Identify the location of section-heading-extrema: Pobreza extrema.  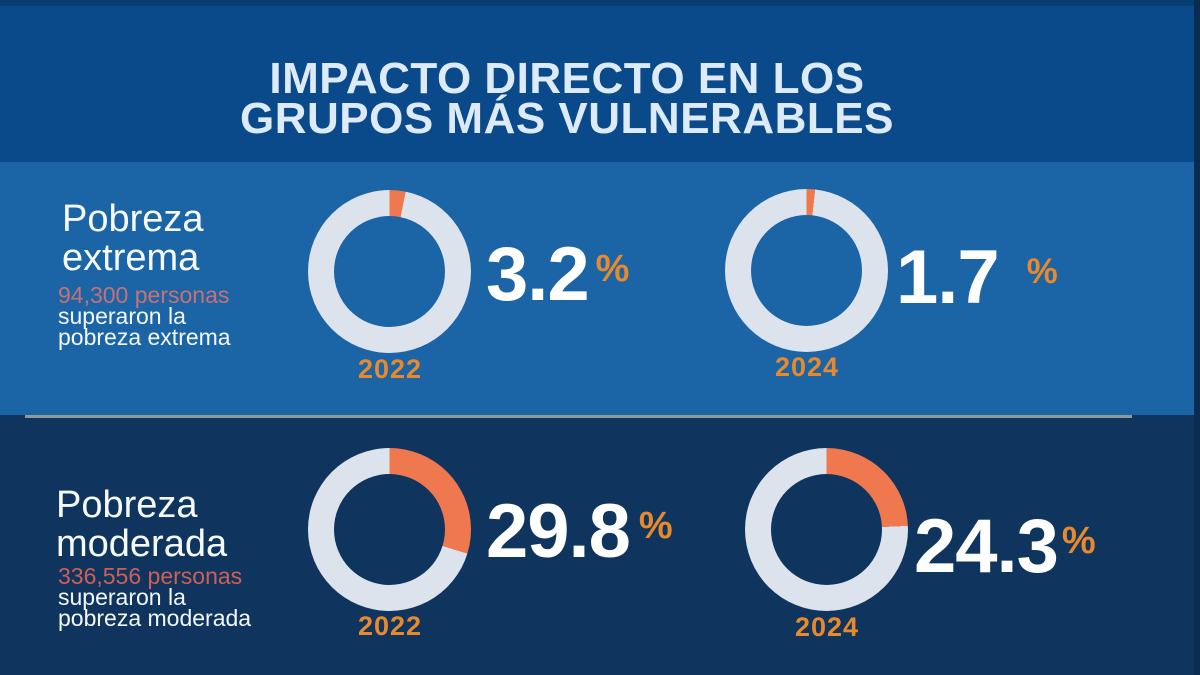
(133, 239).